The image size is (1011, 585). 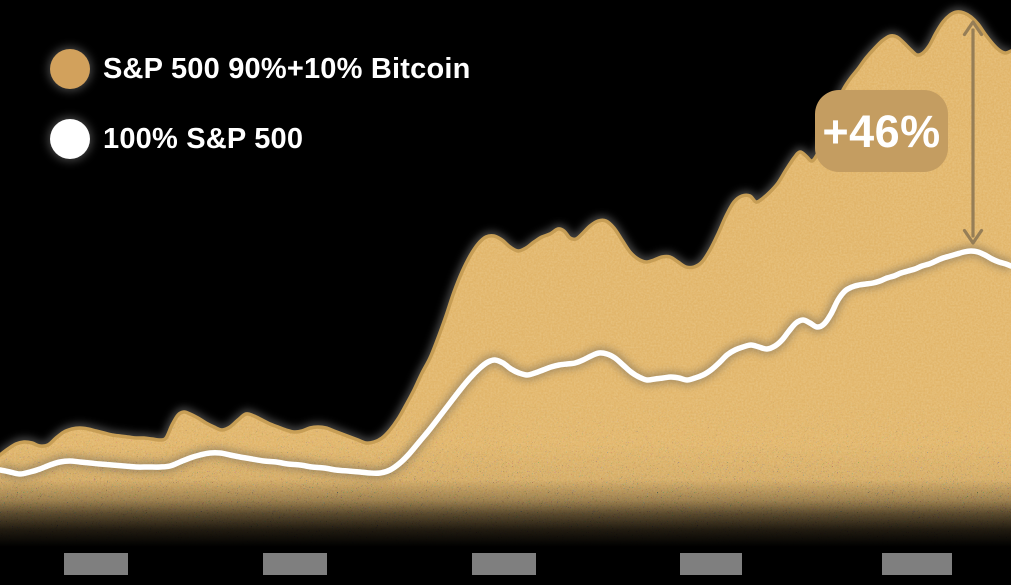 I want to click on gain-arrow-icon, so click(x=973, y=132).